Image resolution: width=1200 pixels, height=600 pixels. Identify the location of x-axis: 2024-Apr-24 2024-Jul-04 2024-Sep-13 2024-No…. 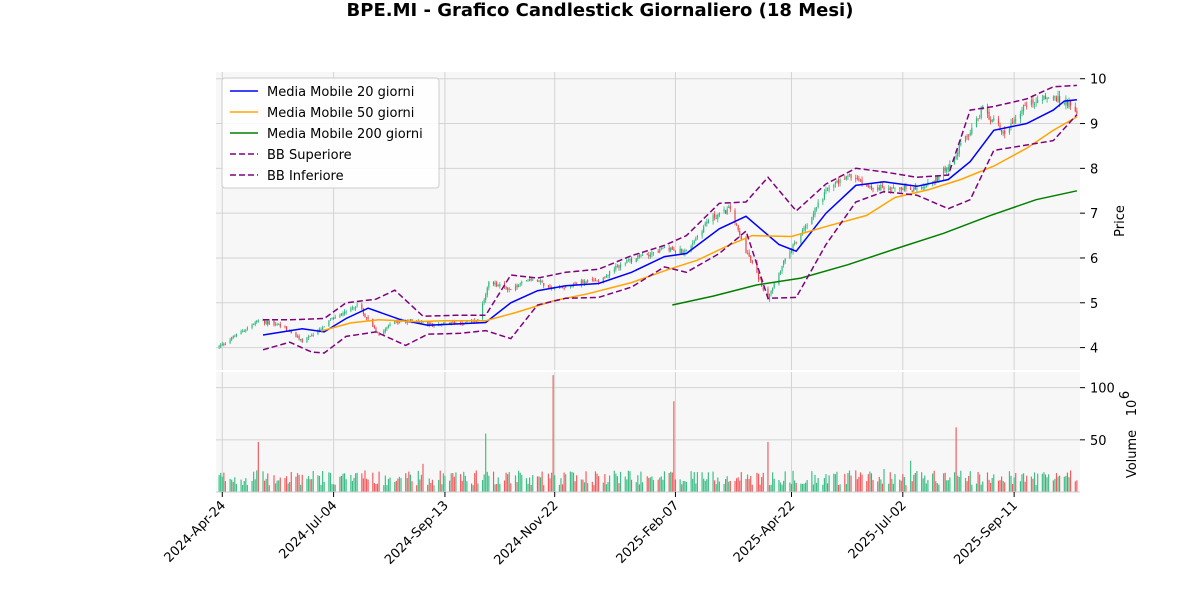
(591, 530).